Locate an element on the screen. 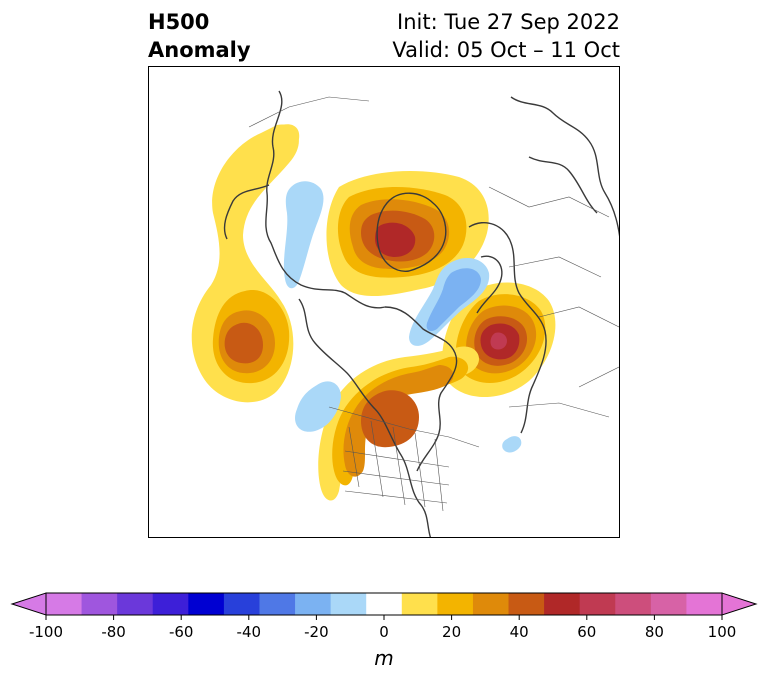  colorbar-tick-label: 0 is located at coordinates (384, 632).